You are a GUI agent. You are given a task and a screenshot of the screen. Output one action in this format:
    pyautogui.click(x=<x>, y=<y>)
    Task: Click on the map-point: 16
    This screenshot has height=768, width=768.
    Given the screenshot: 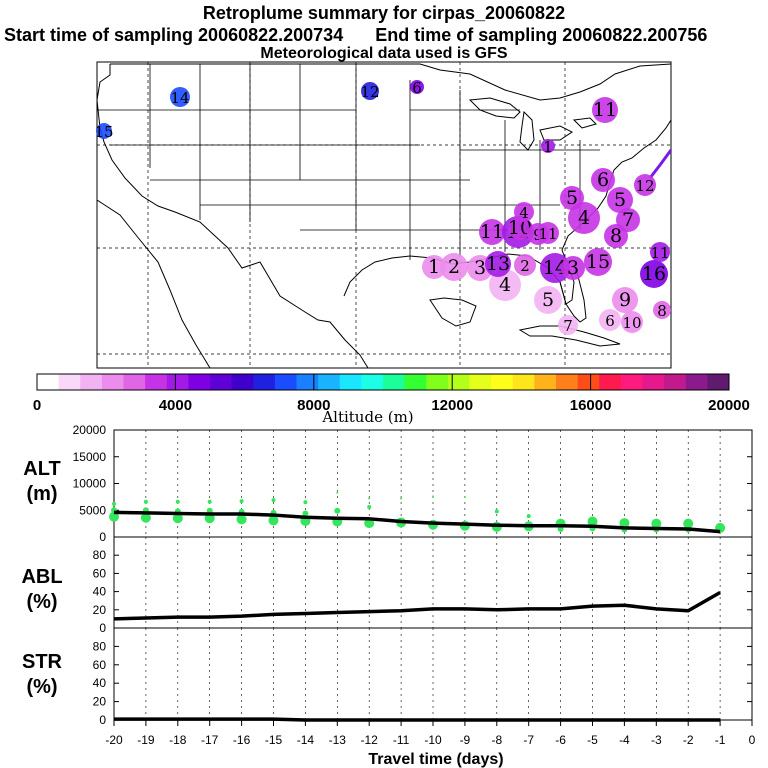 What is the action you would take?
    pyautogui.click(x=654, y=274)
    